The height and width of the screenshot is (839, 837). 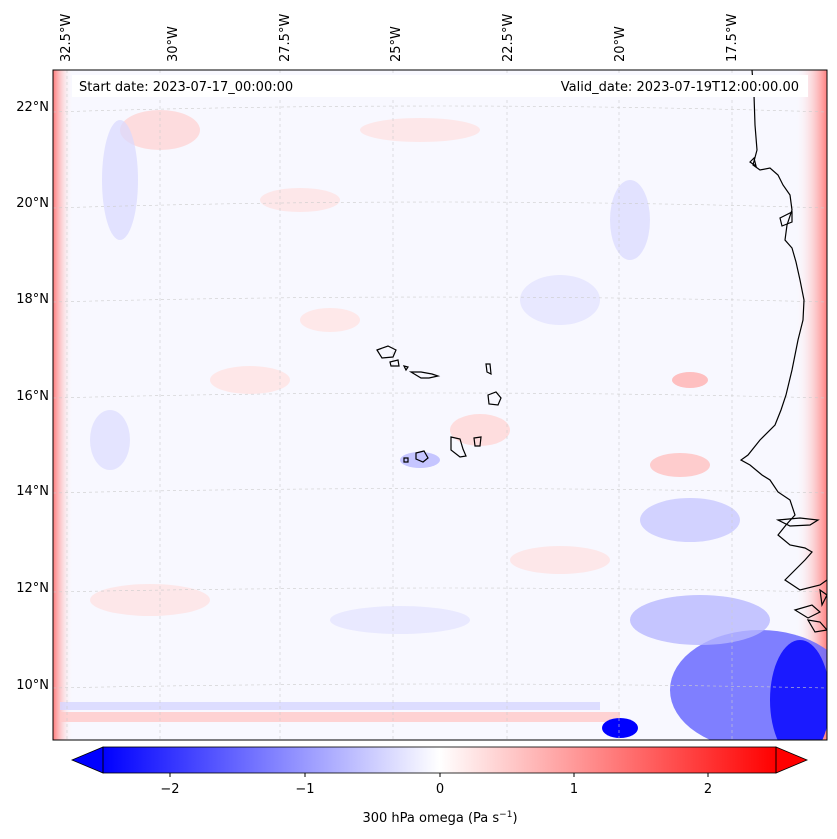 I want to click on colorbar-tick-label: 1, so click(x=574, y=789).